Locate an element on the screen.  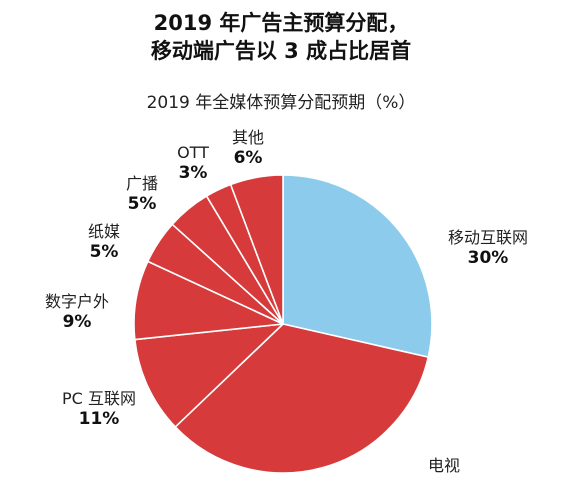
label-print-name: 纸媒 is located at coordinates (103, 231).